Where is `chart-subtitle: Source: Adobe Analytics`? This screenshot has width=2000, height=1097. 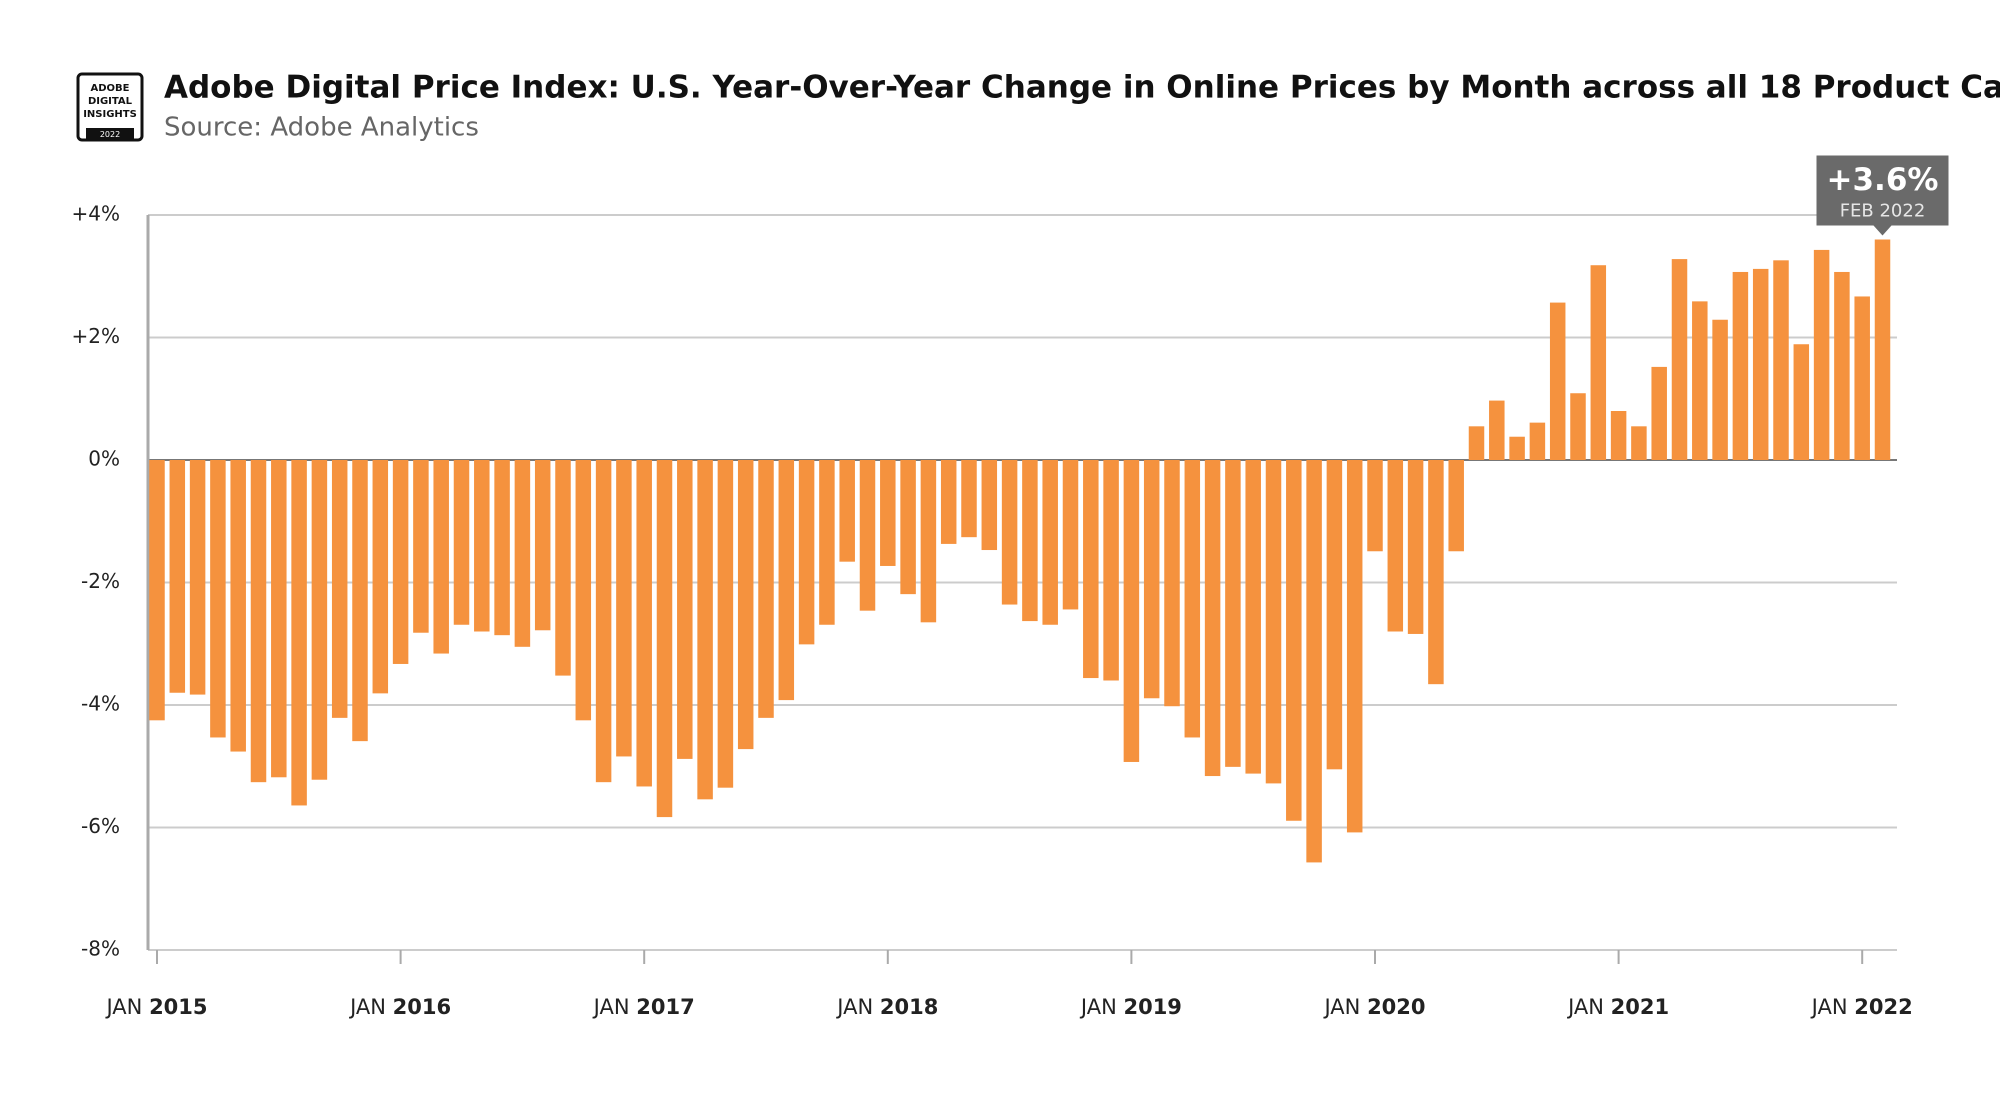
chart-subtitle: Source: Adobe Analytics is located at coordinates (321, 128).